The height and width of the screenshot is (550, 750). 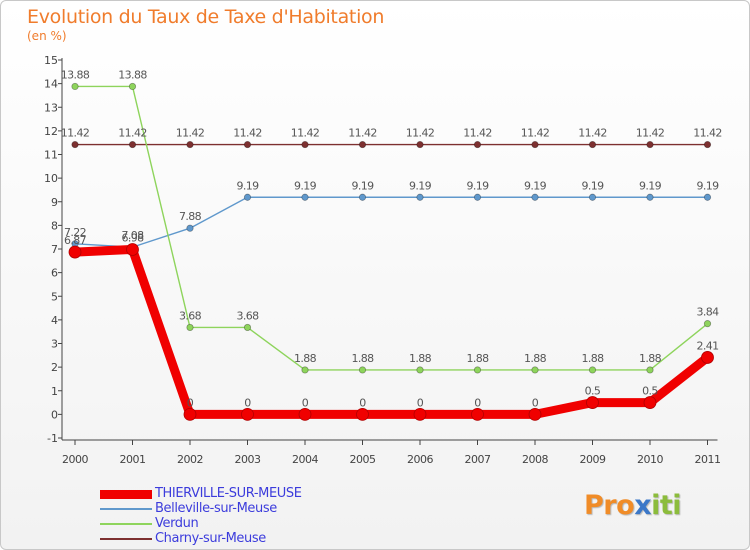 What do you see at coordinates (478, 459) in the screenshot?
I see `x-tick-label: 2007` at bounding box center [478, 459].